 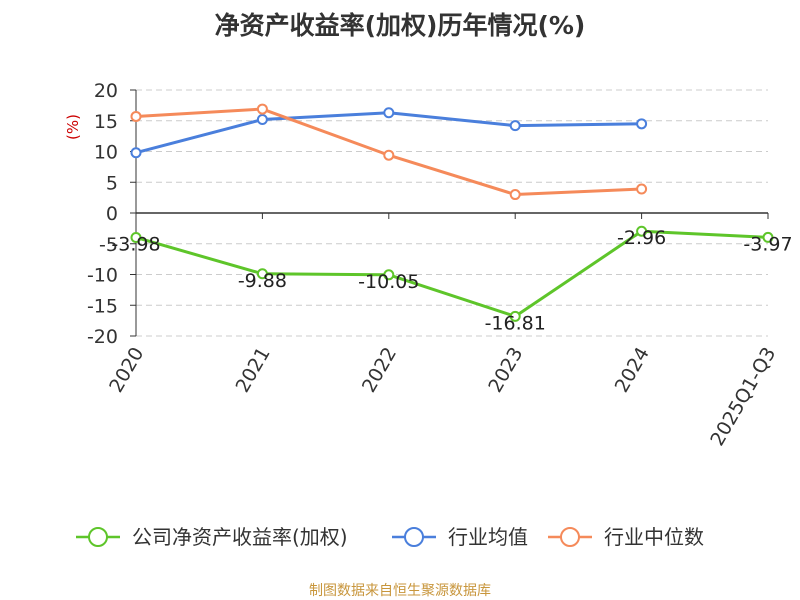 I want to click on x-tick-label: 2023, so click(x=505, y=370).